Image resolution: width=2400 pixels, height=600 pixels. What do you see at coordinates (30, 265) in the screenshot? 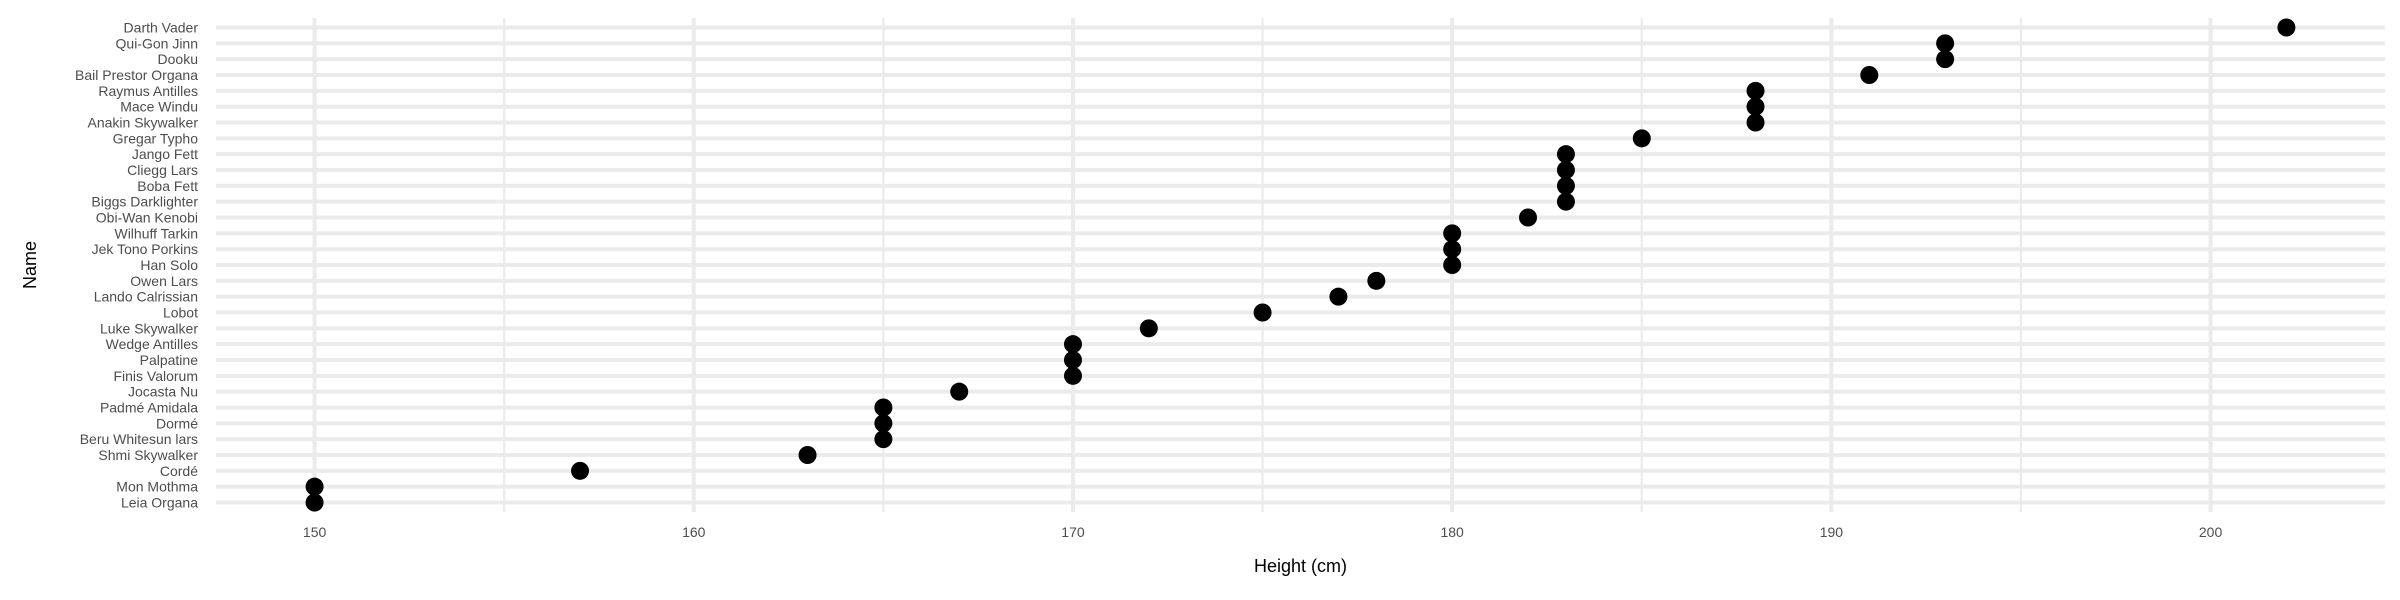
I see `y-axis-title: Name` at bounding box center [30, 265].